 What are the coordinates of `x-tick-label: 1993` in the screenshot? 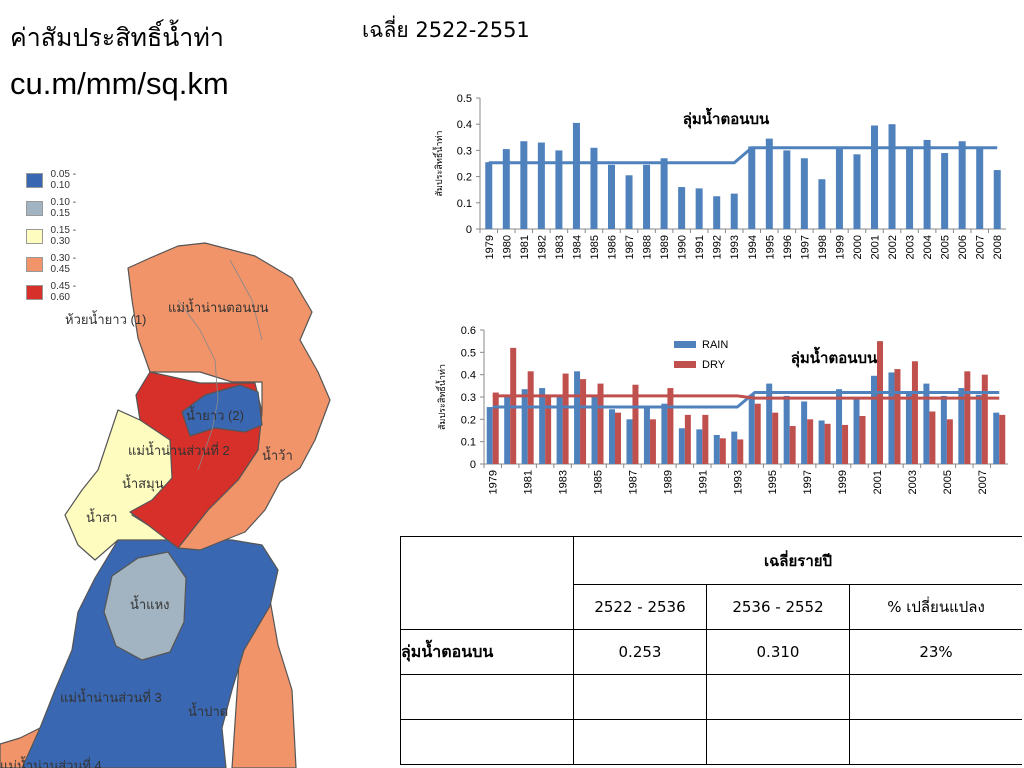 It's located at (735, 247).